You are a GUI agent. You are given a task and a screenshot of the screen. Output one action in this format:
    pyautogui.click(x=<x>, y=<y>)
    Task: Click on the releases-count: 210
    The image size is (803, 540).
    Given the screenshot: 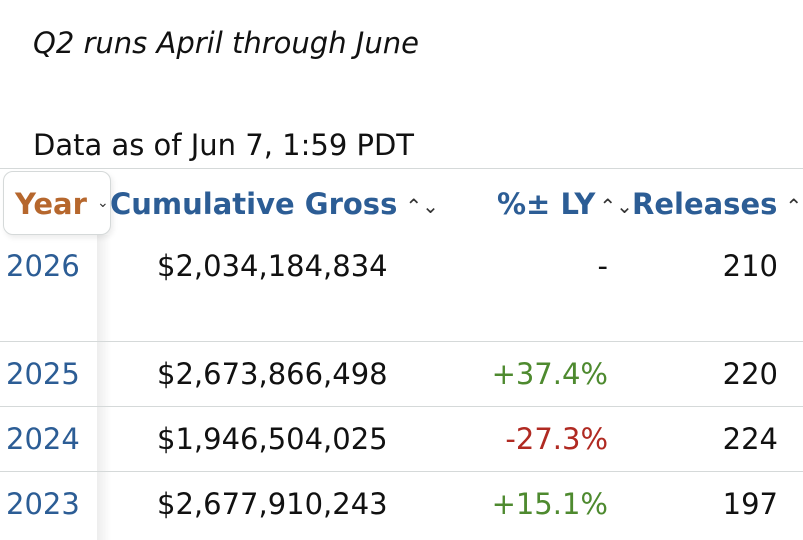 What is the action you would take?
    pyautogui.click(x=750, y=266)
    